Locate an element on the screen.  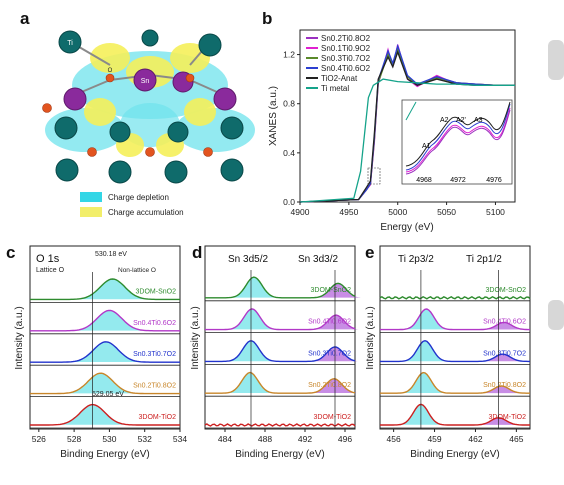
panel-e-letter: e is located at coordinates (369, 252).